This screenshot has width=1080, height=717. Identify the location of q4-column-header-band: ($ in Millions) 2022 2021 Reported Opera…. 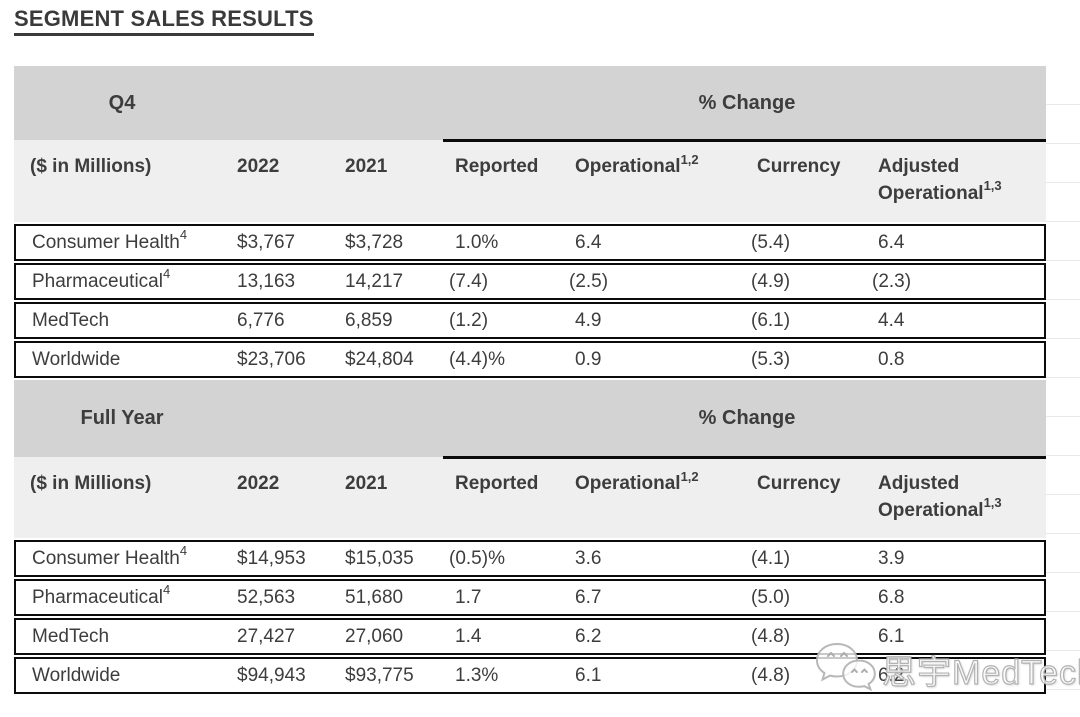
(530, 180).